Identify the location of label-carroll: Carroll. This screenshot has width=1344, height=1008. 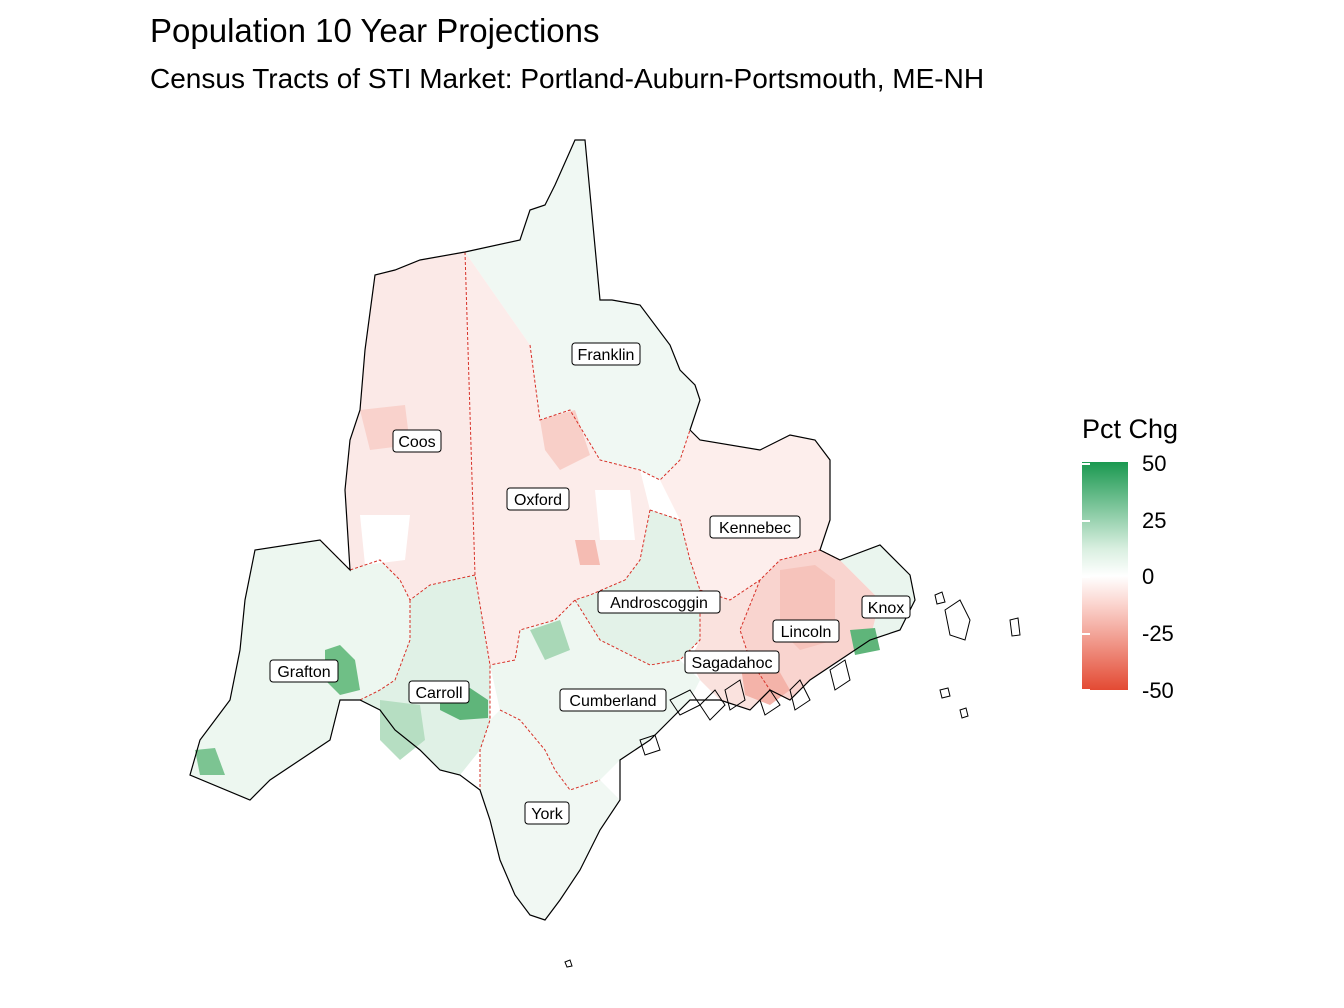
(439, 692).